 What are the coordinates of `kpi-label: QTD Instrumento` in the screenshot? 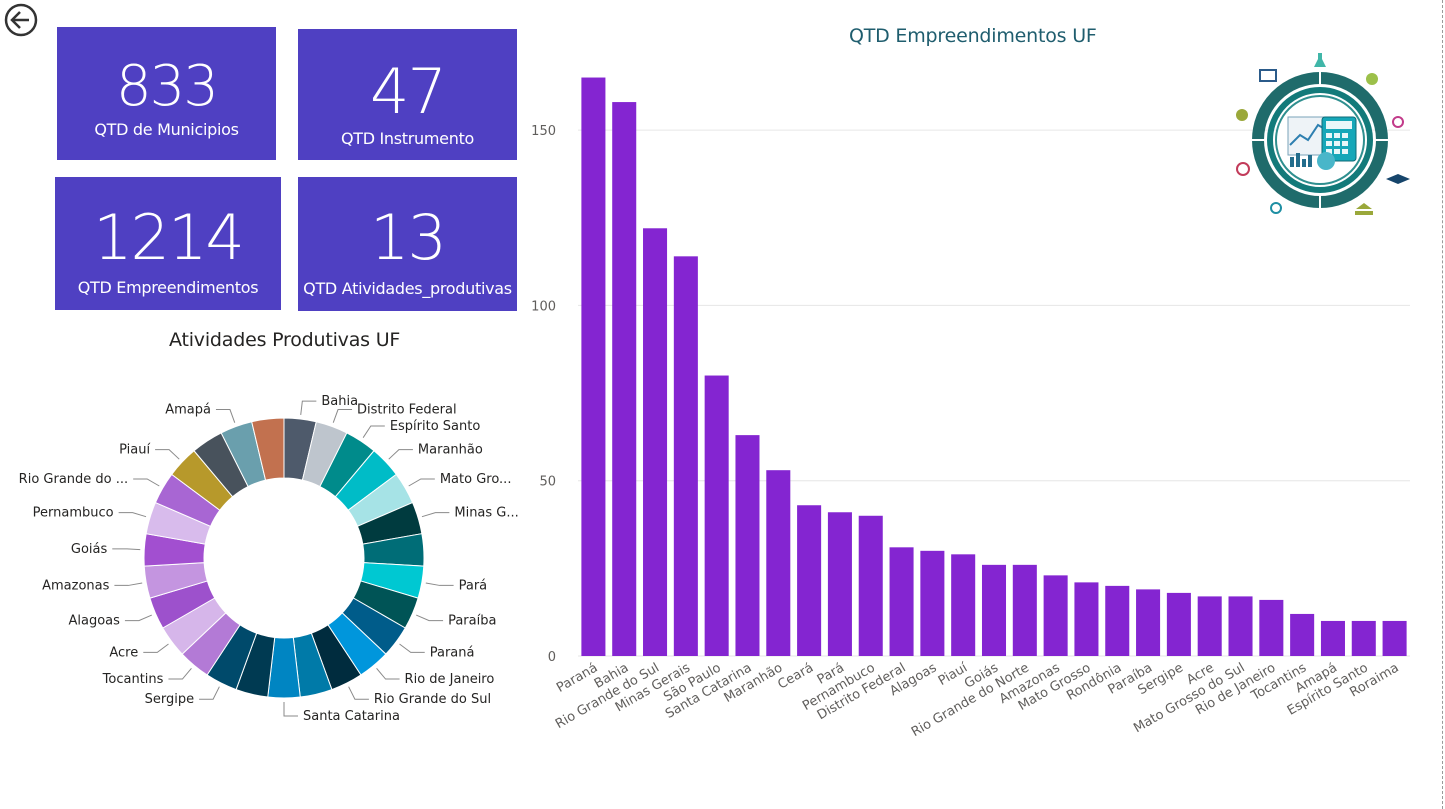 It's located at (407, 138).